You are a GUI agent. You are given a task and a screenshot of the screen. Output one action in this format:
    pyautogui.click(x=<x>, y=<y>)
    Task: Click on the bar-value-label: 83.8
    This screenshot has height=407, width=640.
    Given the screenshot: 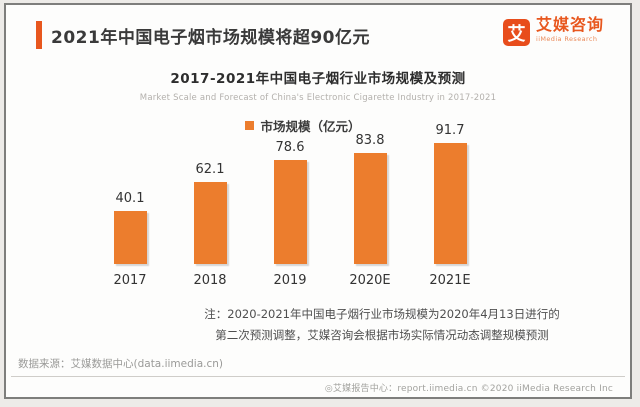 What is the action you would take?
    pyautogui.click(x=370, y=141)
    